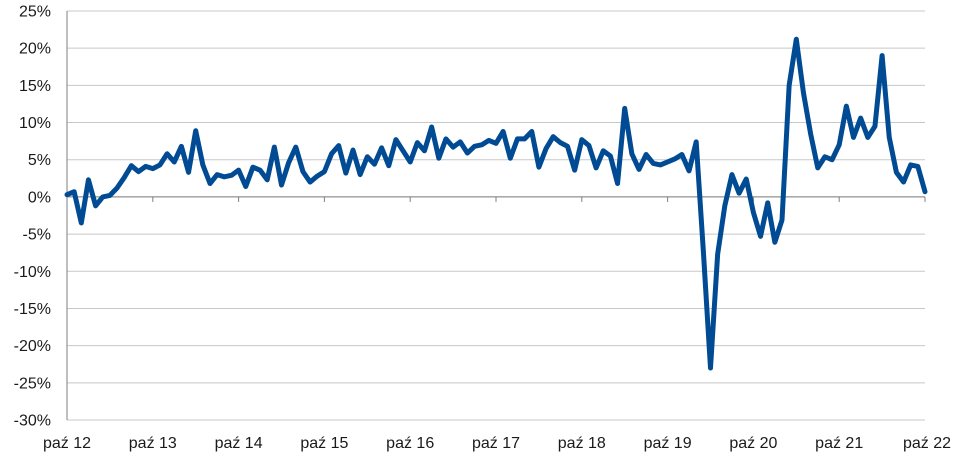 This screenshot has height=462, width=959. Describe the element at coordinates (839, 443) in the screenshot. I see `x-tick-label: paź 21` at that location.